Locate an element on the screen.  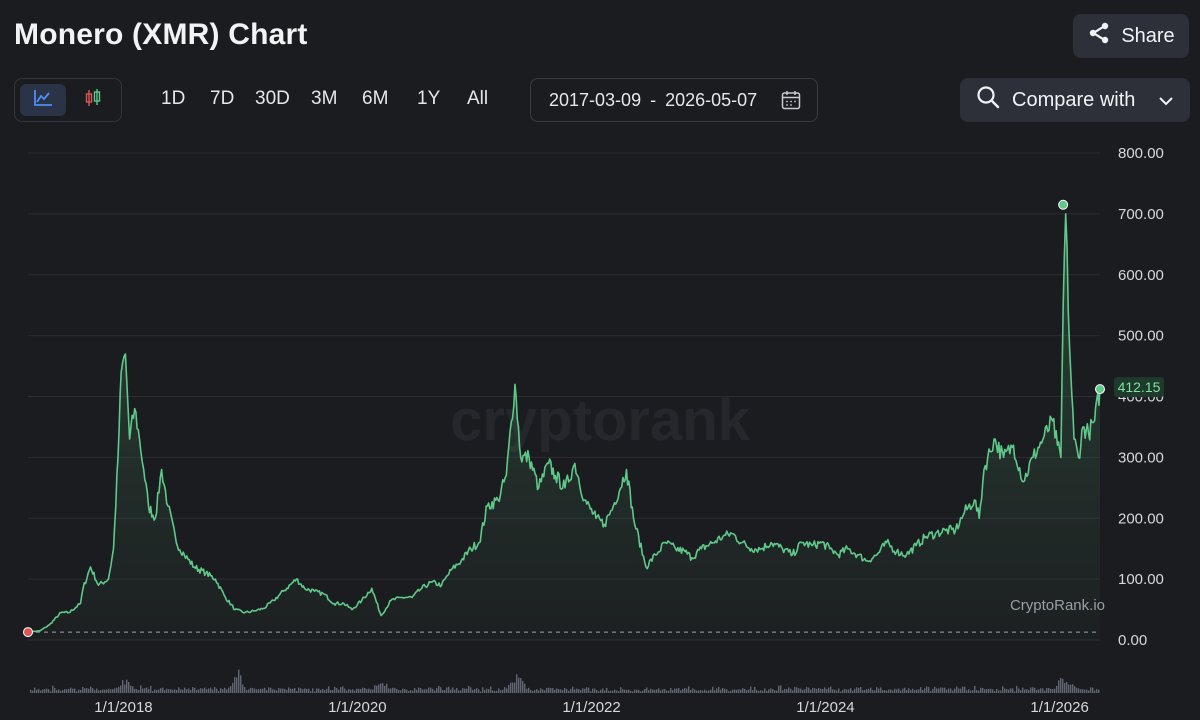
range-7d-button: 7D is located at coordinates (222, 98).